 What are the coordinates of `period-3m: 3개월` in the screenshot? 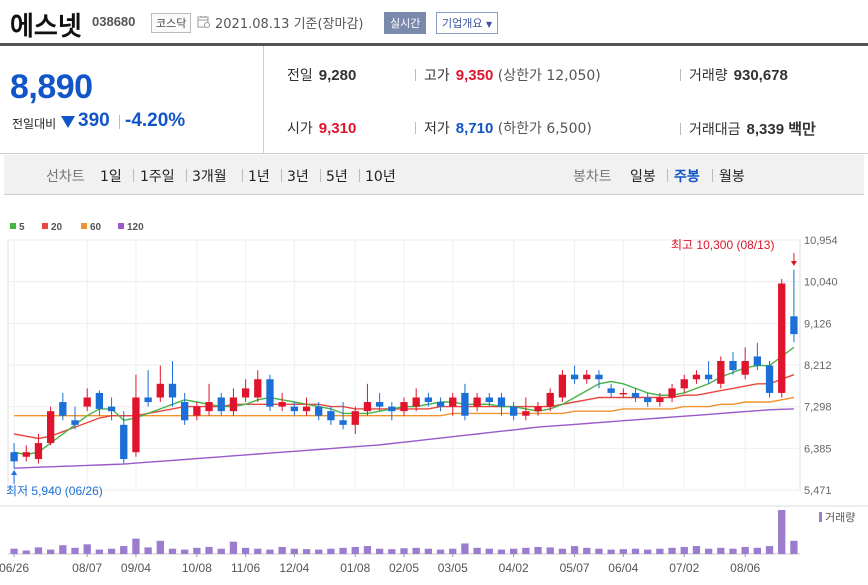 It's located at (209, 177).